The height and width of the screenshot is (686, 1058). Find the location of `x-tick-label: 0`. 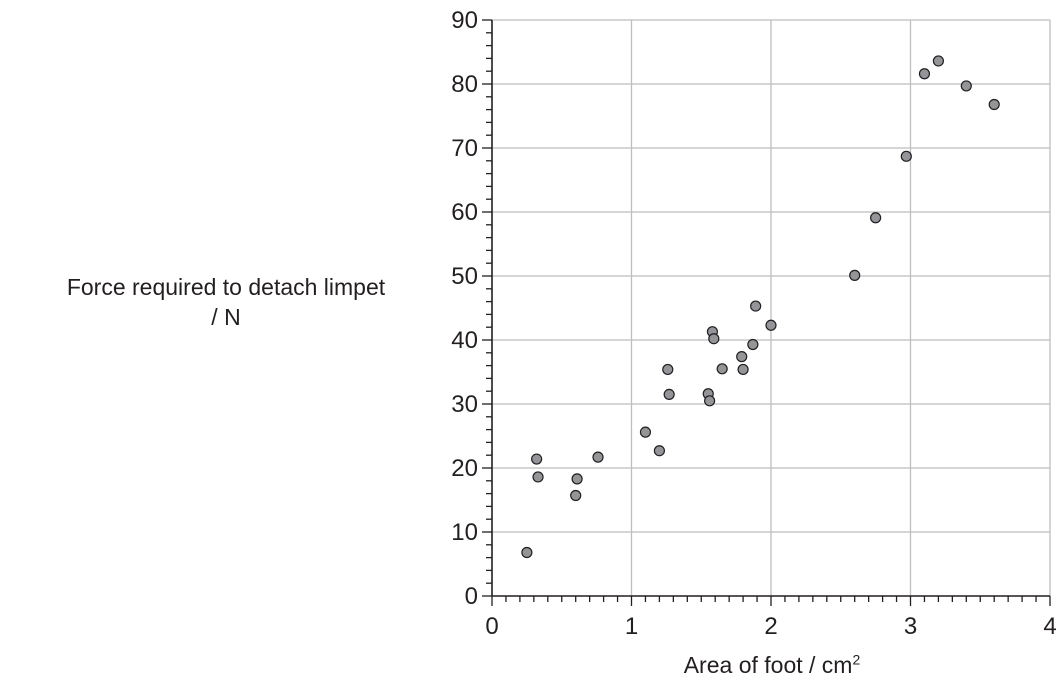

x-tick-label: 0 is located at coordinates (491, 626).